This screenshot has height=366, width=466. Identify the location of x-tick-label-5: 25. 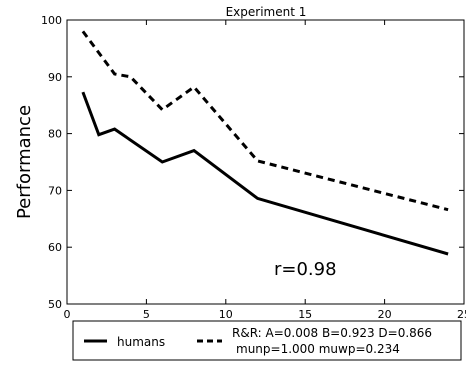
(461, 314).